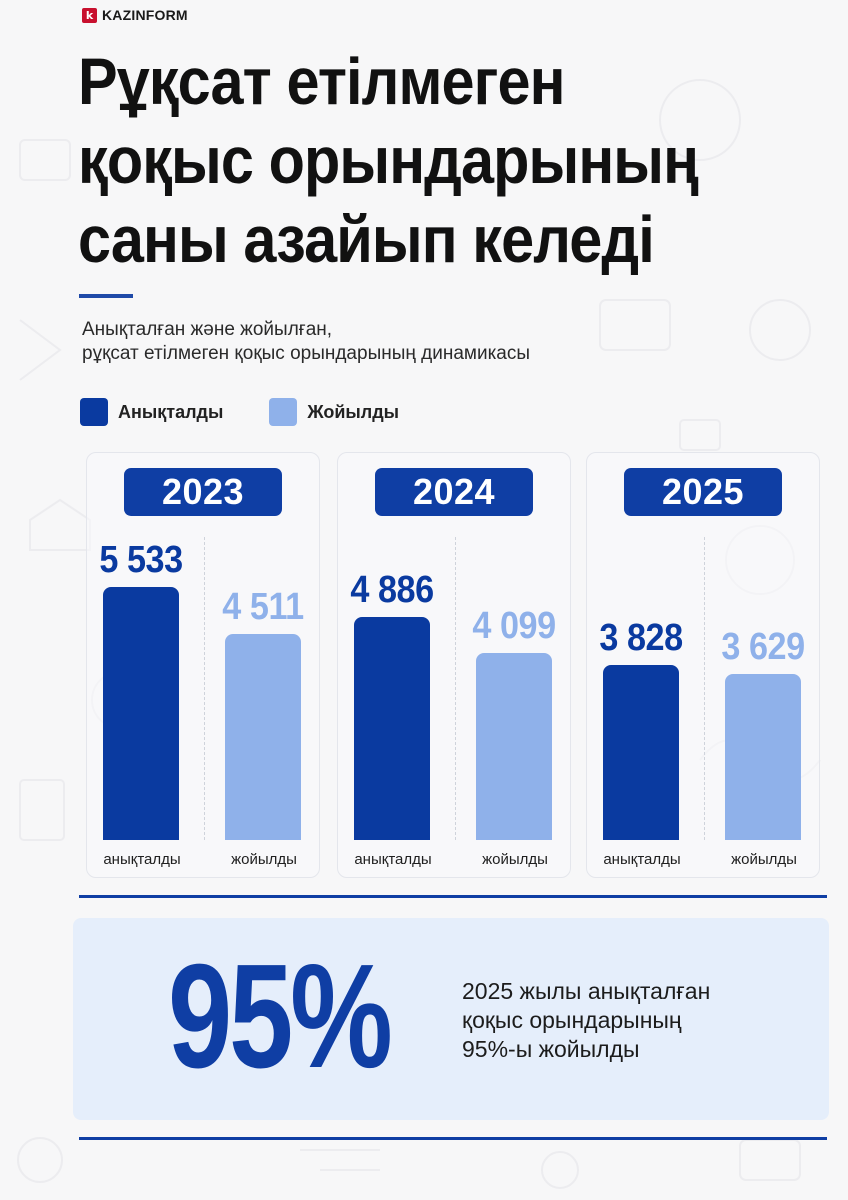 Image resolution: width=848 pixels, height=1200 pixels. What do you see at coordinates (239, 412) in the screenshot?
I see `chart-legend: Анықталды Жойылды` at bounding box center [239, 412].